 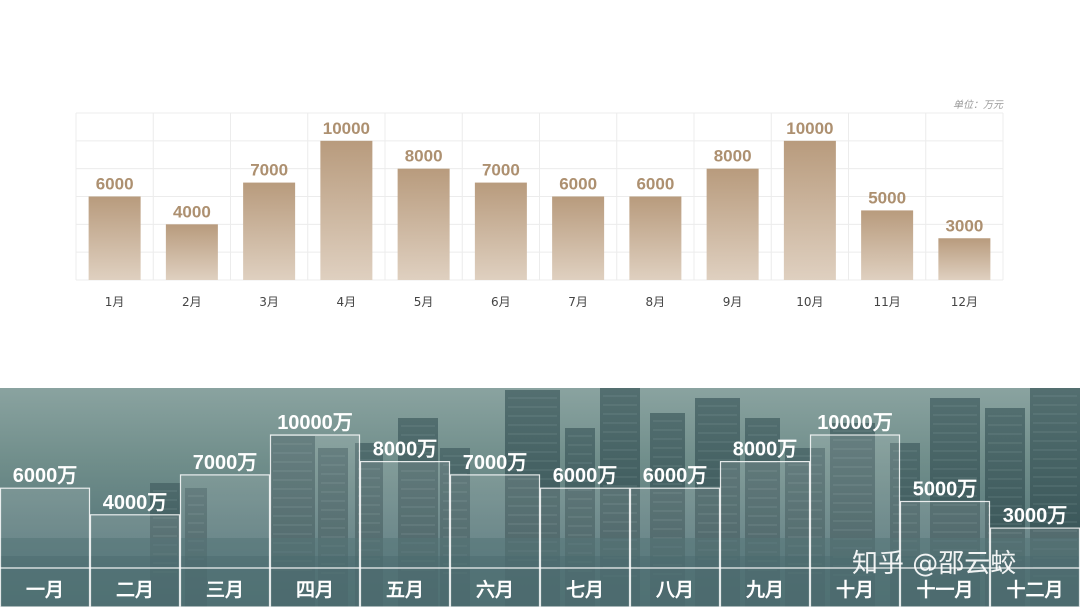 What do you see at coordinates (405, 590) in the screenshot?
I see `x-tick-label: 五月` at bounding box center [405, 590].